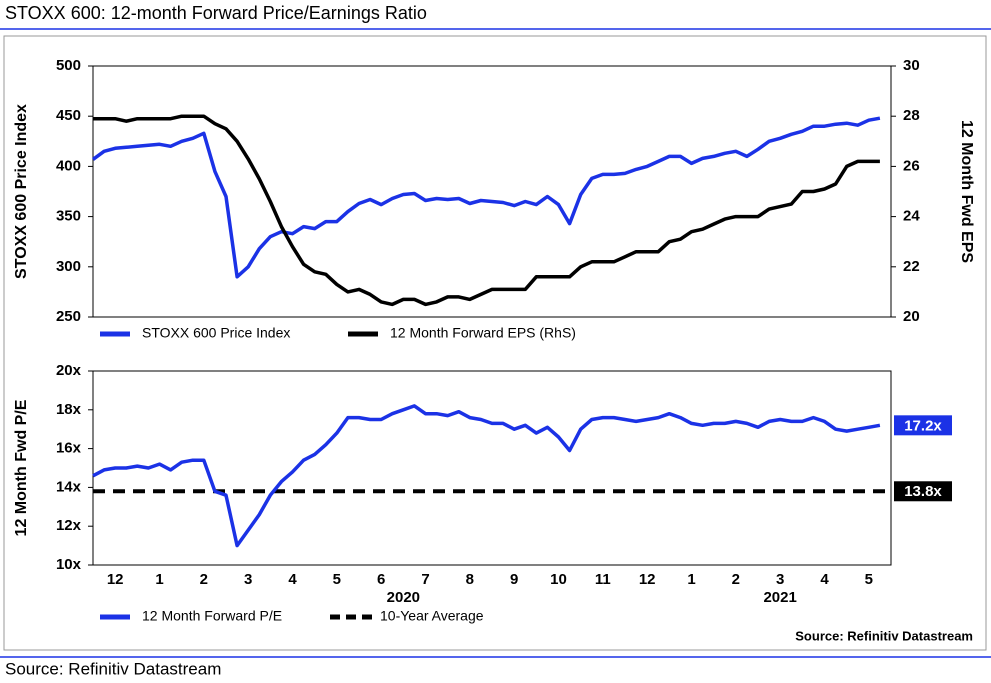 The width and height of the screenshot is (991, 683). Describe the element at coordinates (425, 579) in the screenshot. I see `x-tick-label: 7` at that location.